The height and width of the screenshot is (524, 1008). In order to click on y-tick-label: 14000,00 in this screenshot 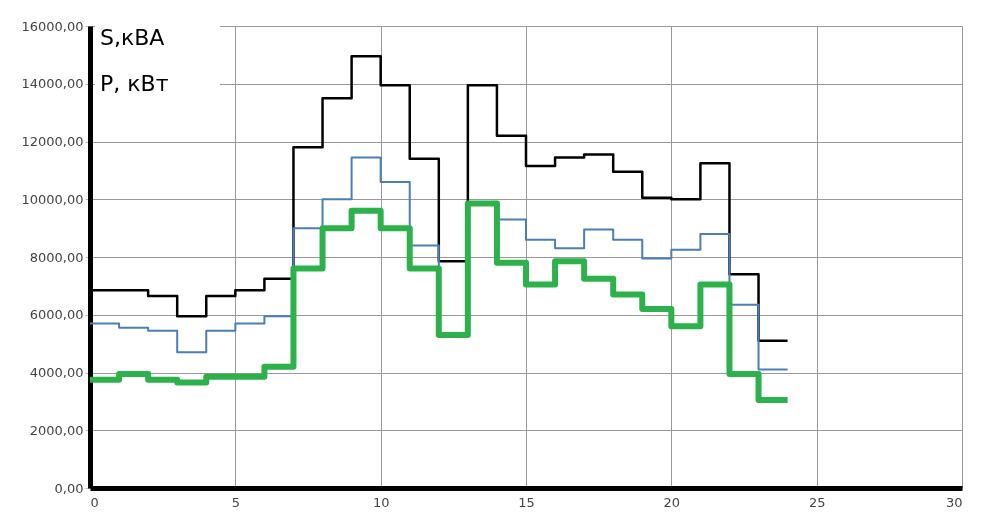, I will do `click(52, 84)`.